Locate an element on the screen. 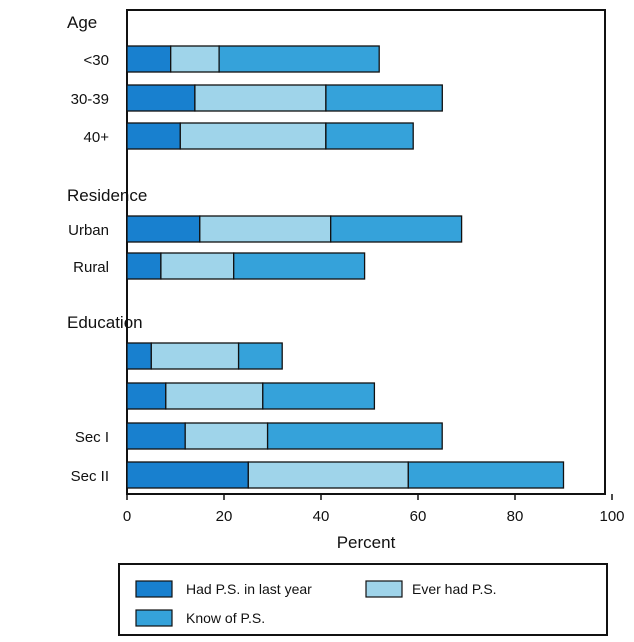 The height and width of the screenshot is (642, 634). bar-segment-urban-residence-know-of-p-s is located at coordinates (396, 229).